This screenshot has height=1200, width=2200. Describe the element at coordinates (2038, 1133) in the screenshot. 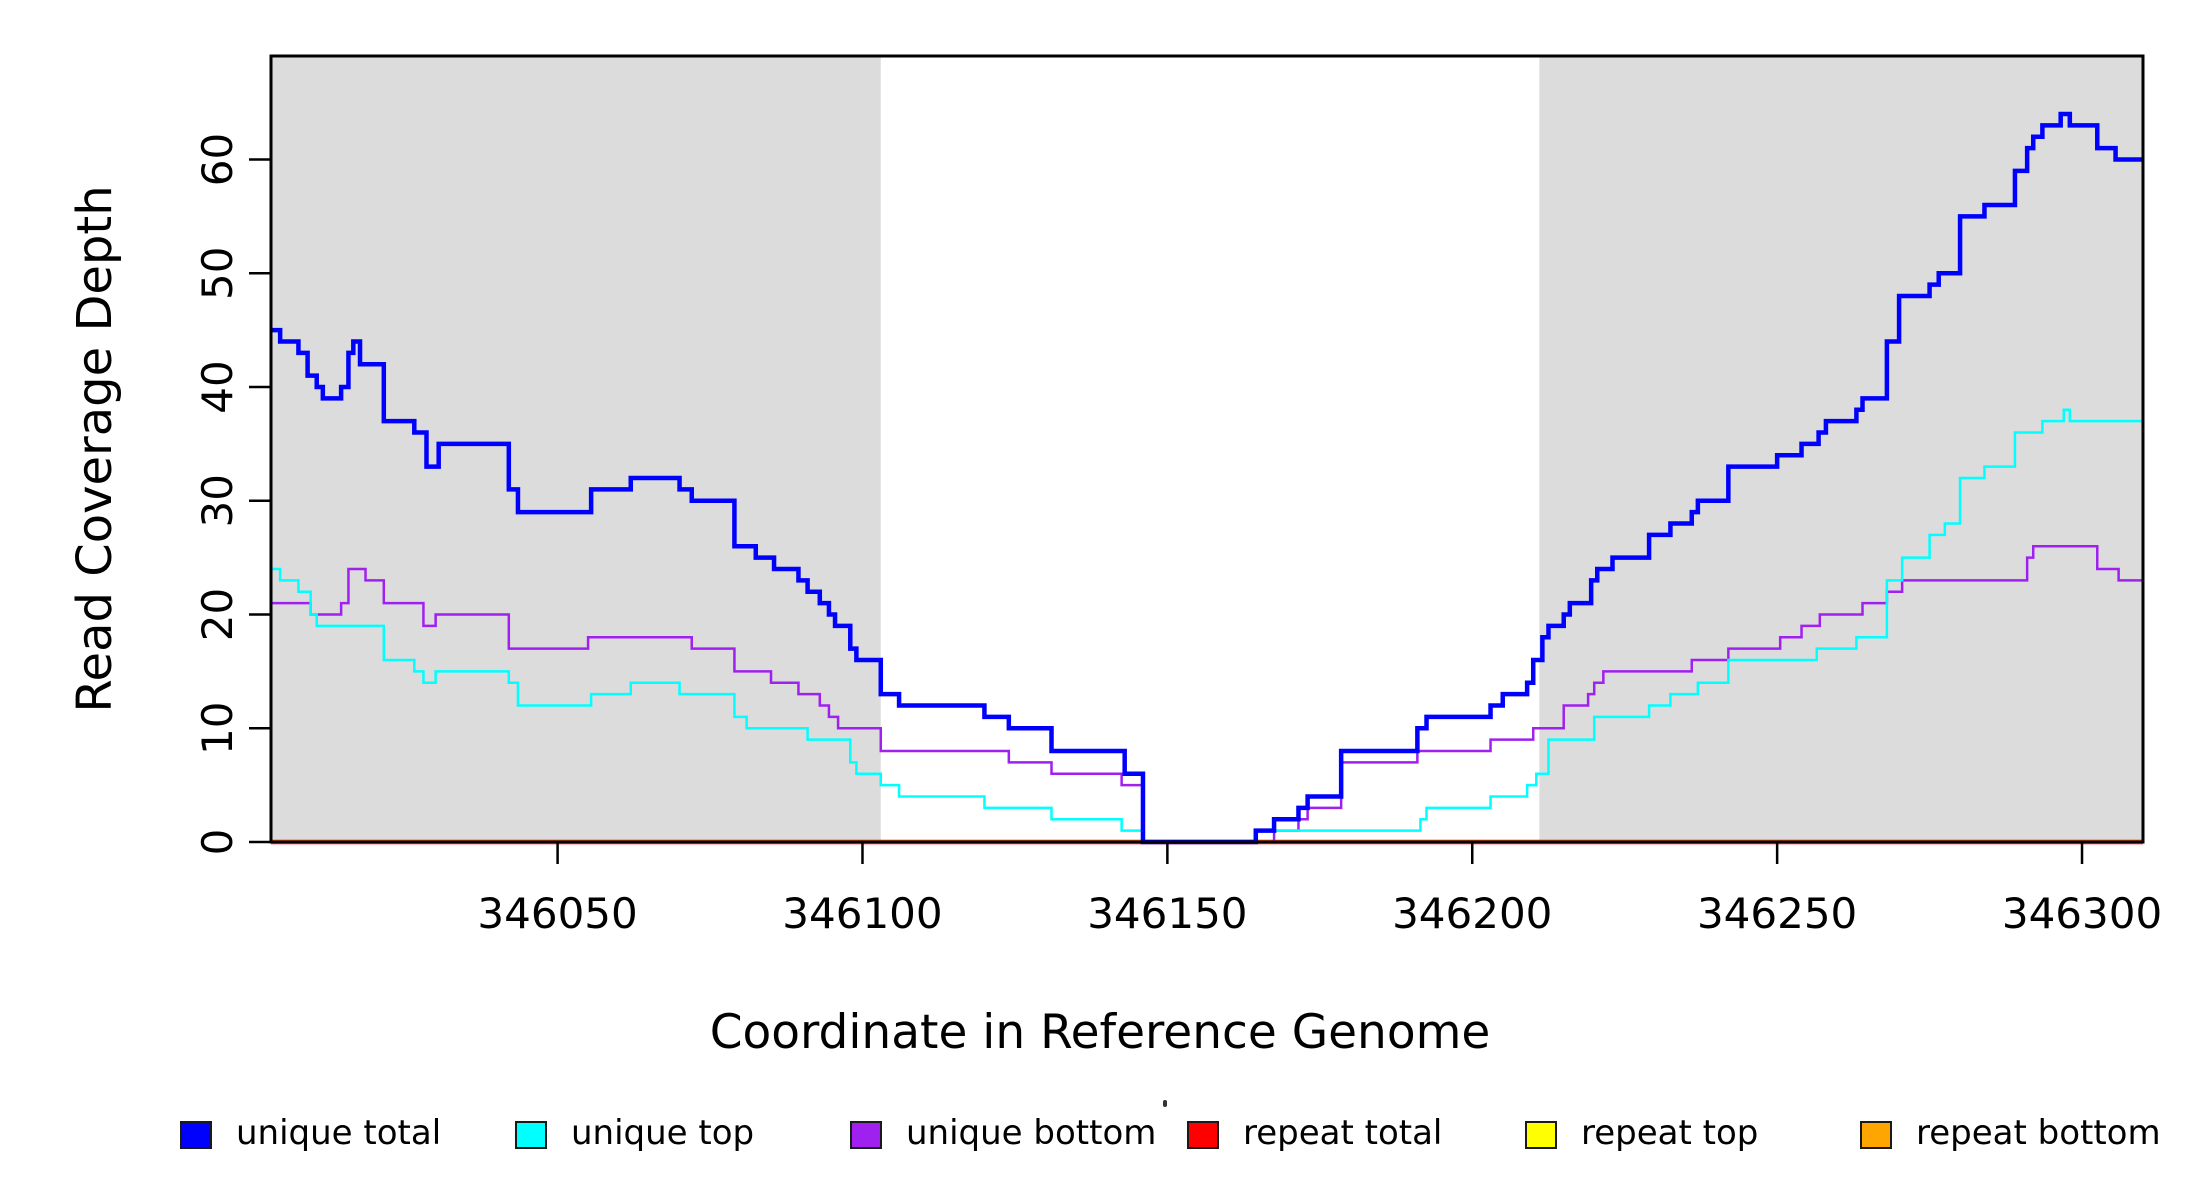

I see `legend-label: repeat bottom` at that location.